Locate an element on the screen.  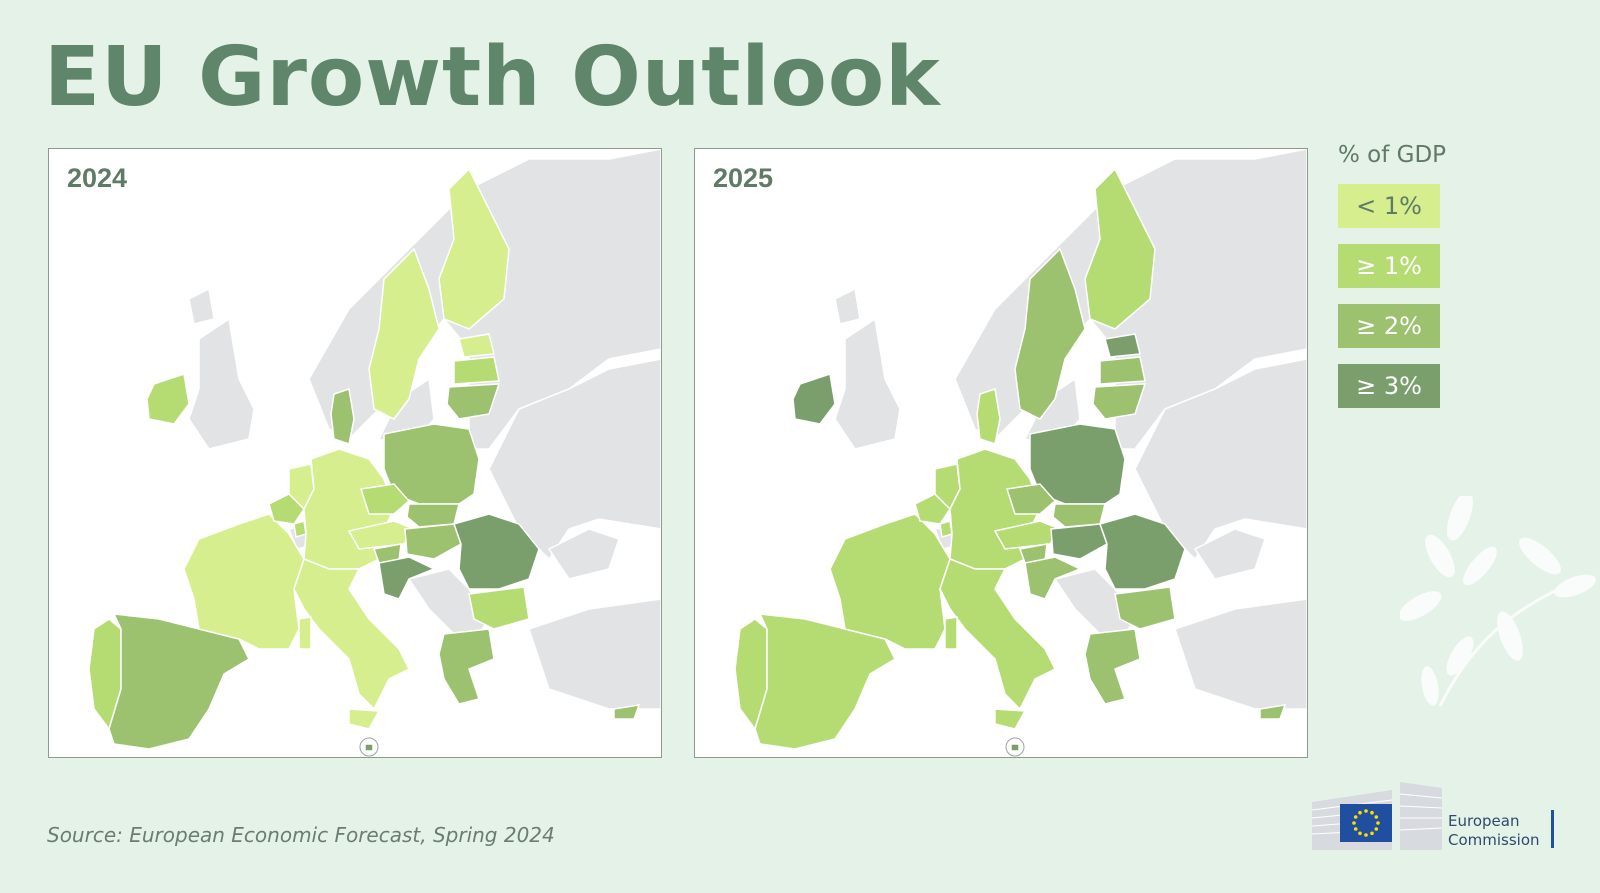
map-year-label: 2024 is located at coordinates (97, 178).